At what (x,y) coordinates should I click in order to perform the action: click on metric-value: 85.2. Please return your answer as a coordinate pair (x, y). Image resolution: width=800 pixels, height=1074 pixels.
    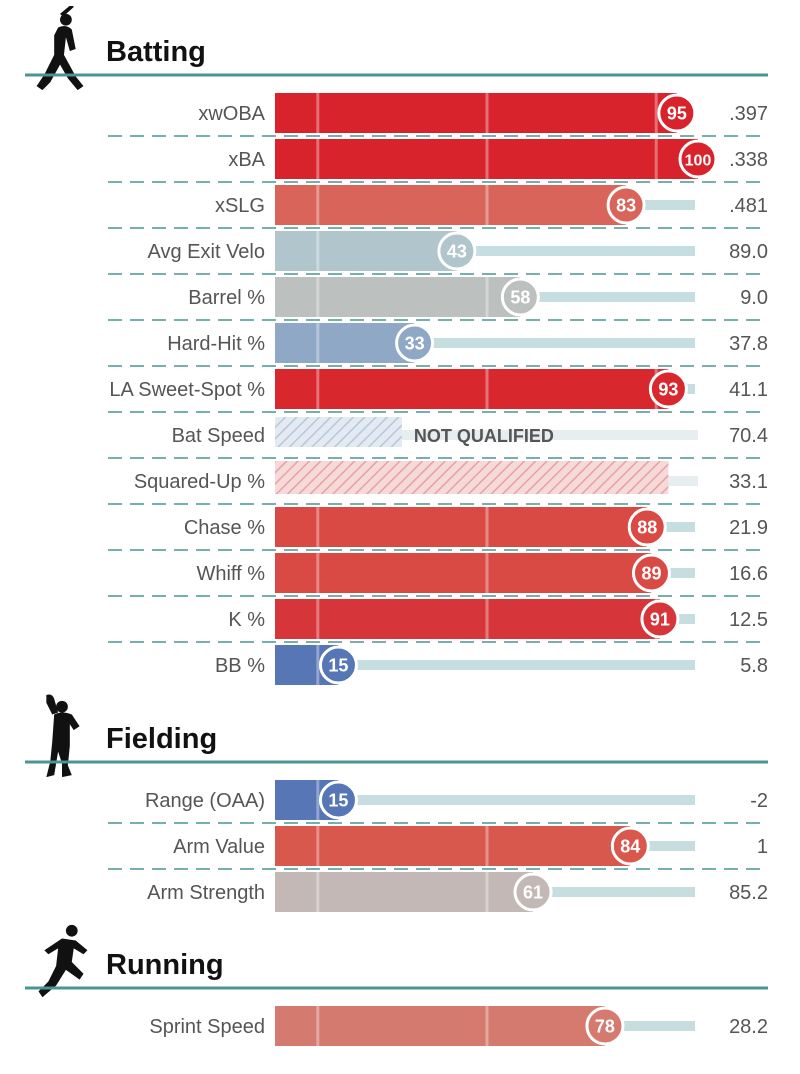
    Looking at the image, I should click on (748, 893).